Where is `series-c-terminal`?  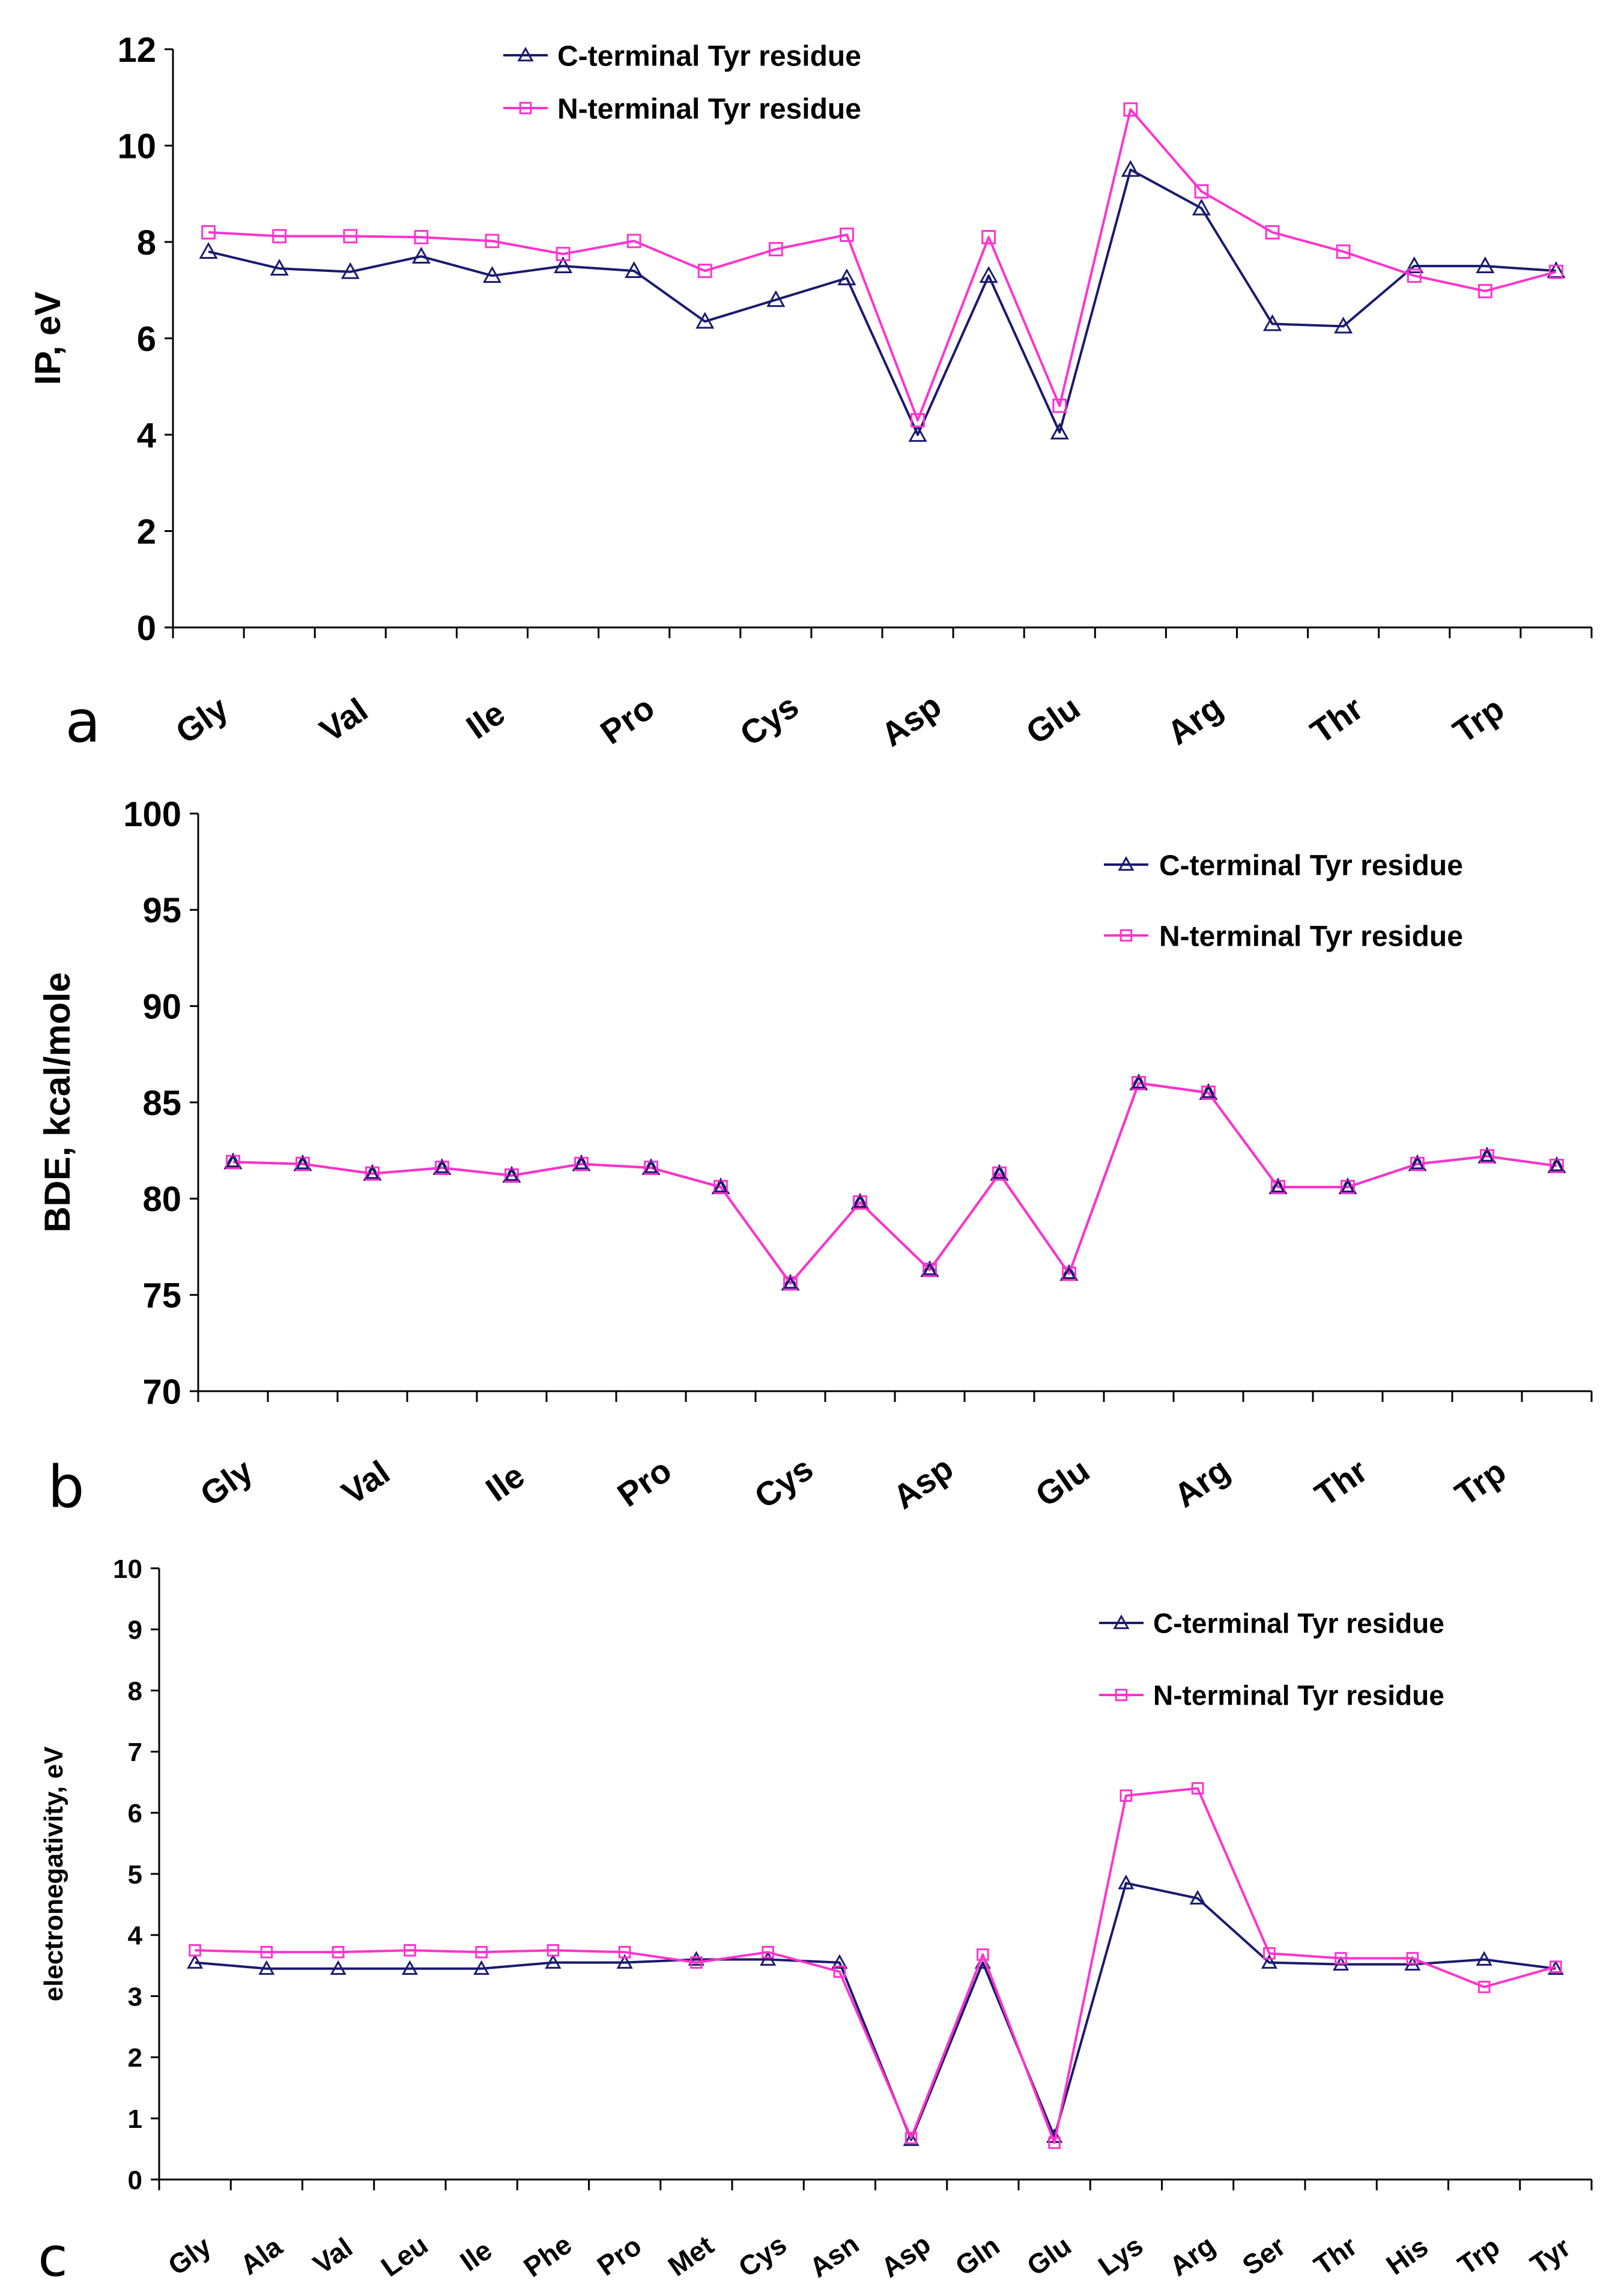 series-c-terminal is located at coordinates (875, 2011).